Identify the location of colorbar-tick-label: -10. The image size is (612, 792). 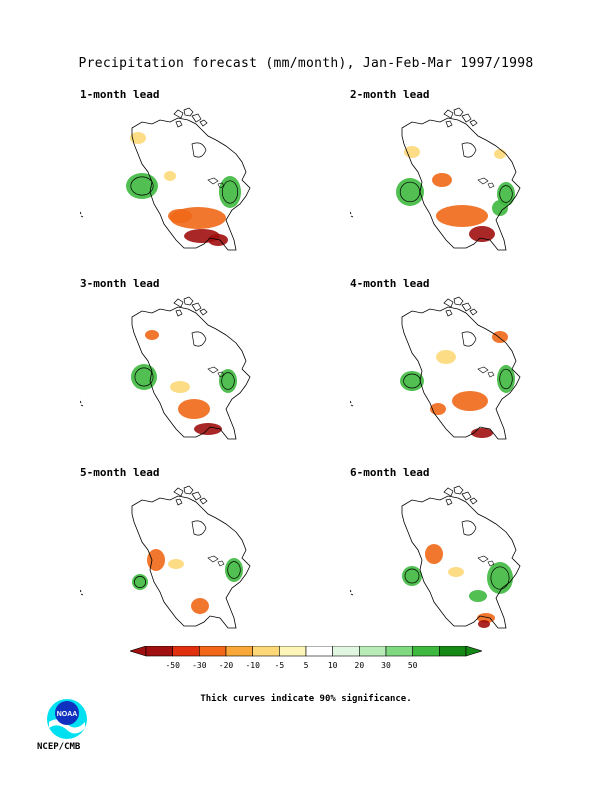
(252, 665).